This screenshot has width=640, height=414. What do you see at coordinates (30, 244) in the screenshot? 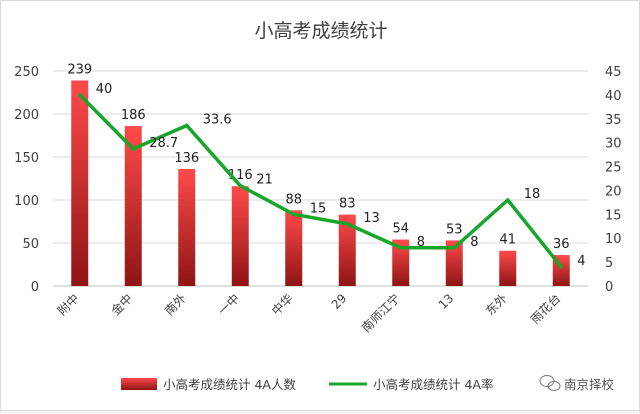
I see `y-left-tick-label: 50` at bounding box center [30, 244].